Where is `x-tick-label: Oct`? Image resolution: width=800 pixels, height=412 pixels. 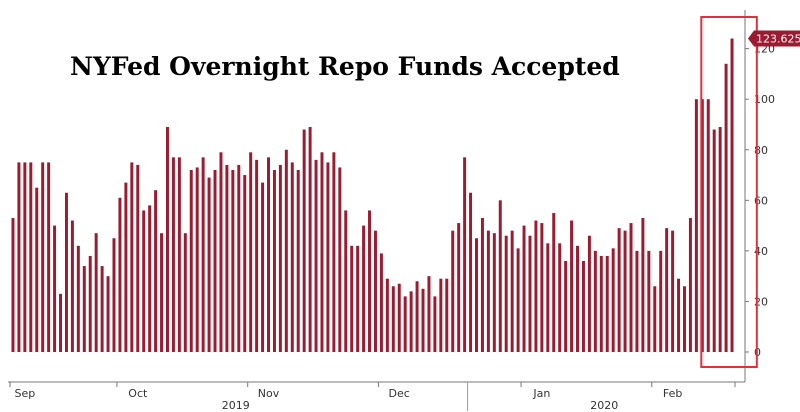 x-tick-label: Oct is located at coordinates (138, 393).